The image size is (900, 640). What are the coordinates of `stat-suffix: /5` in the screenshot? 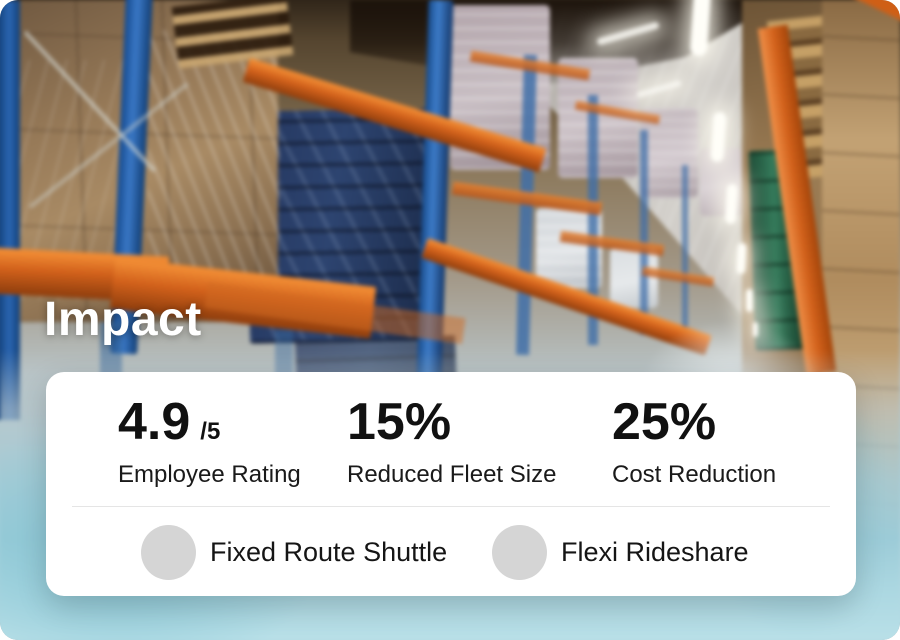 It's located at (210, 431).